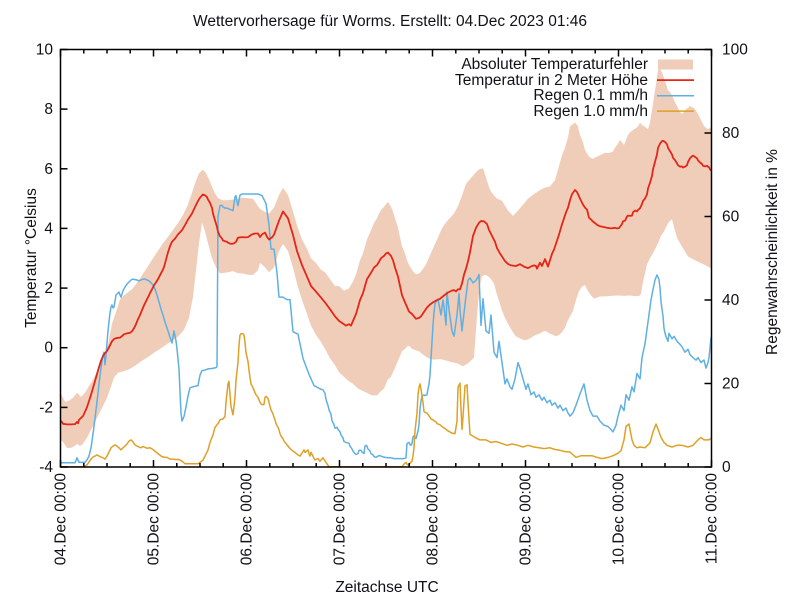 The width and height of the screenshot is (800, 600). Describe the element at coordinates (61, 519) in the screenshot. I see `svg-text: 04.Dec 00:00` at that location.